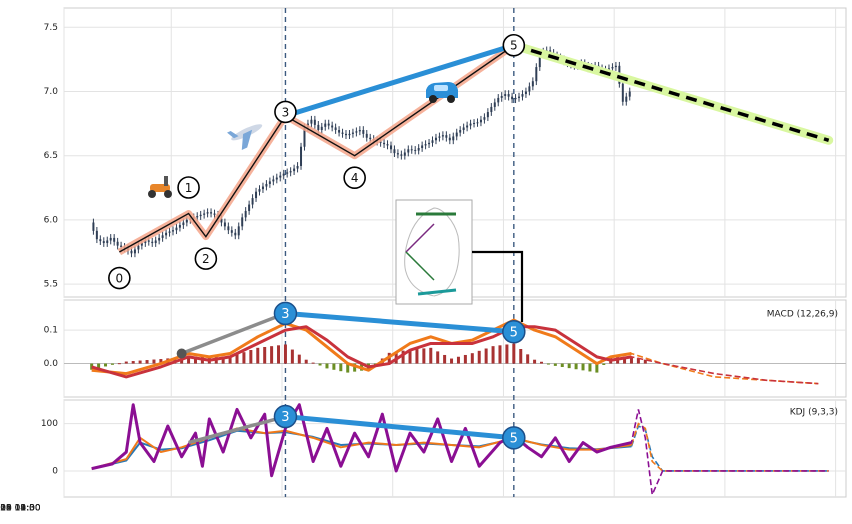  Describe the element at coordinates (181, 353) in the screenshot. I see `macd-aux-point` at that location.